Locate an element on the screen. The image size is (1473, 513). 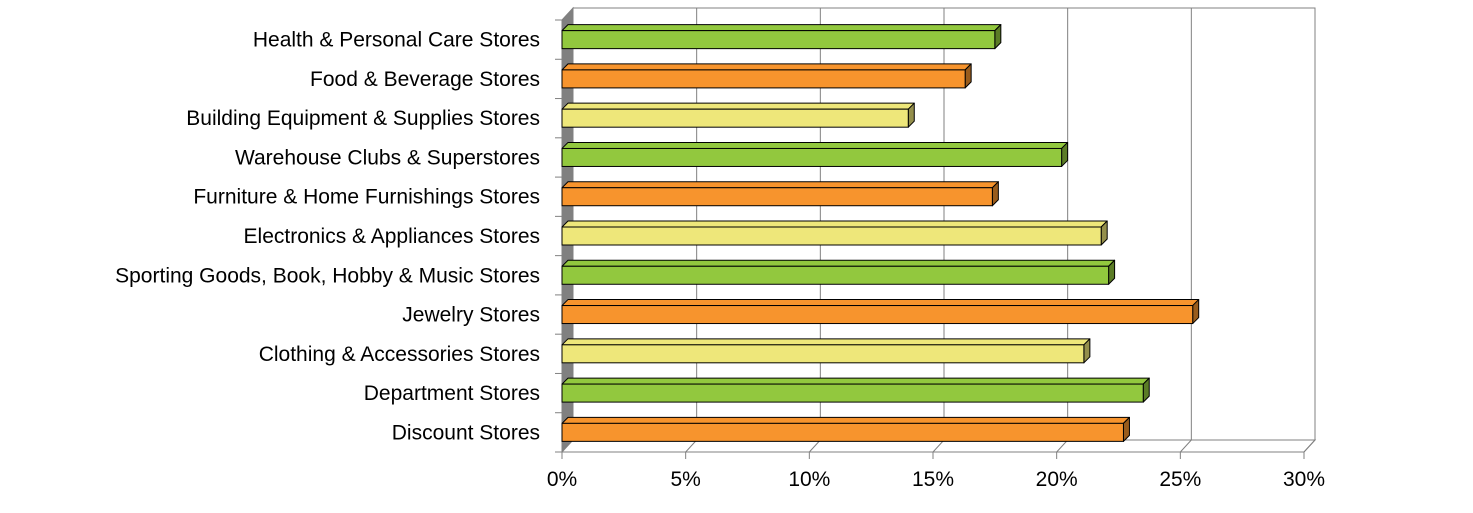
x-tick-label: 0% is located at coordinates (562, 479).